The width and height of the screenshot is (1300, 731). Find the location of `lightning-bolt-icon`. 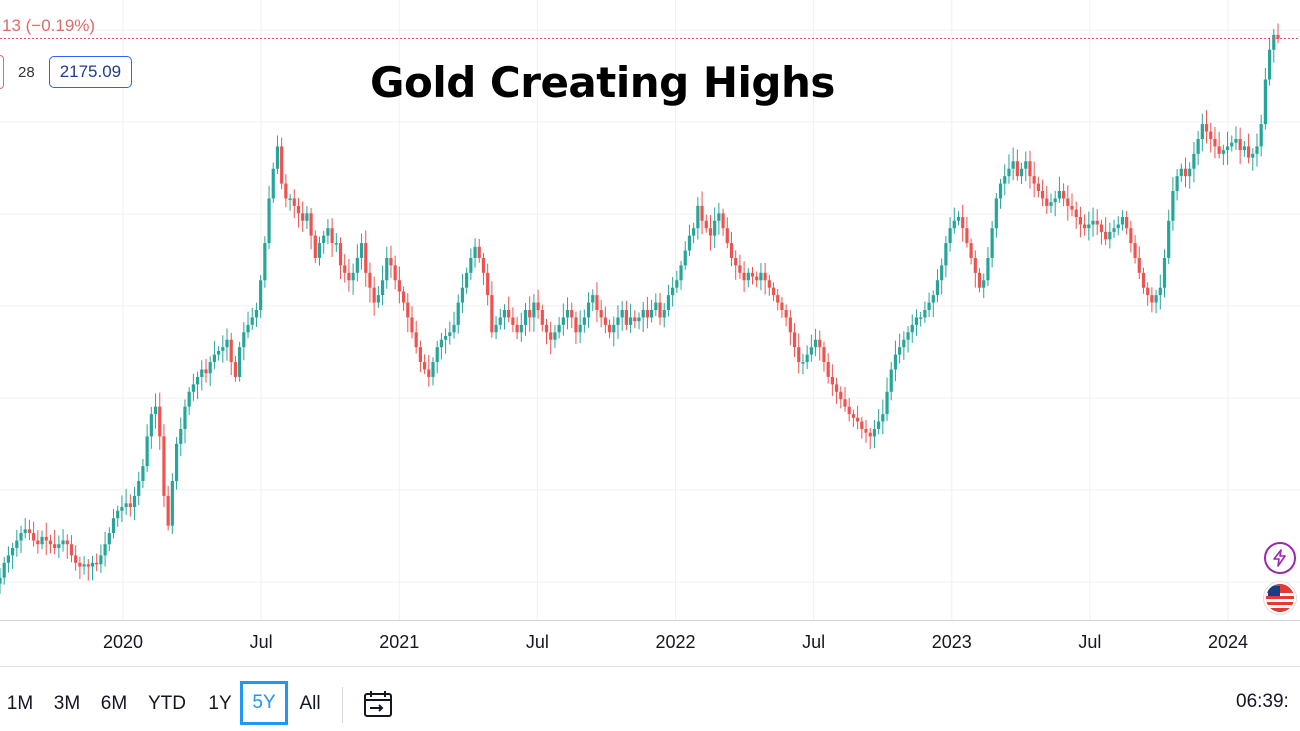

lightning-bolt-icon is located at coordinates (1280, 558).